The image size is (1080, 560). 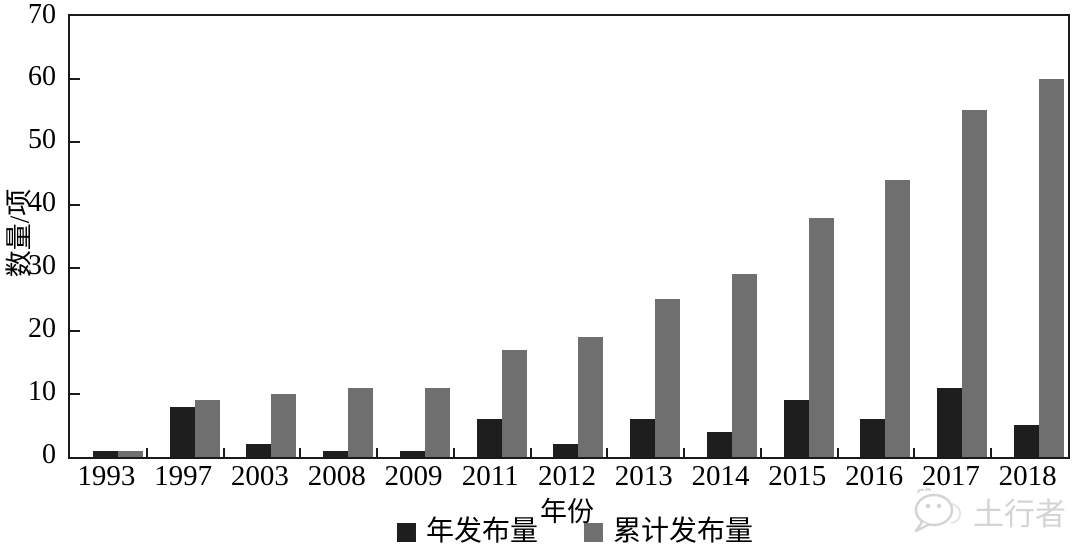 What do you see at coordinates (950, 422) in the screenshot?
I see `bar-annual-2017` at bounding box center [950, 422].